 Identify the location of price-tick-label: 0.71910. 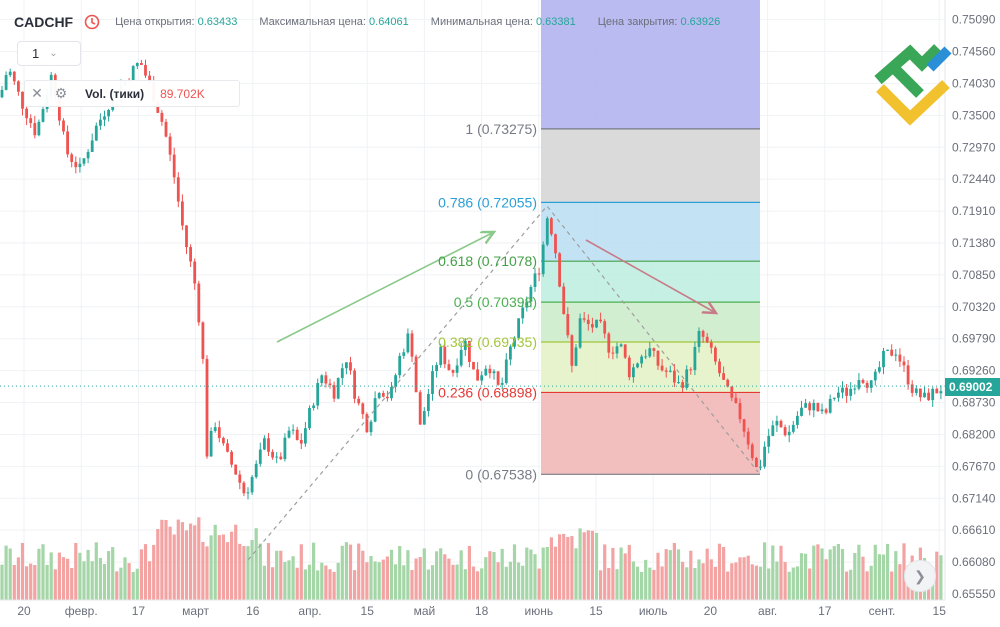
(974, 211).